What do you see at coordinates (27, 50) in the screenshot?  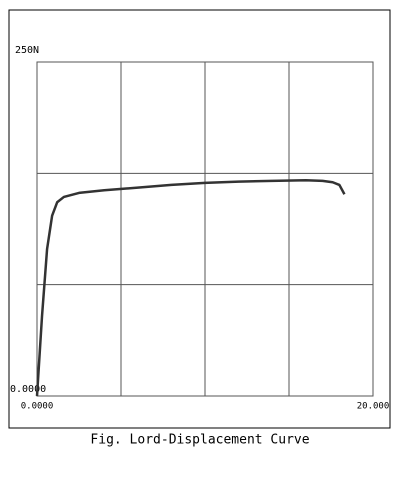 I see `y-tick-label: 250N` at bounding box center [27, 50].